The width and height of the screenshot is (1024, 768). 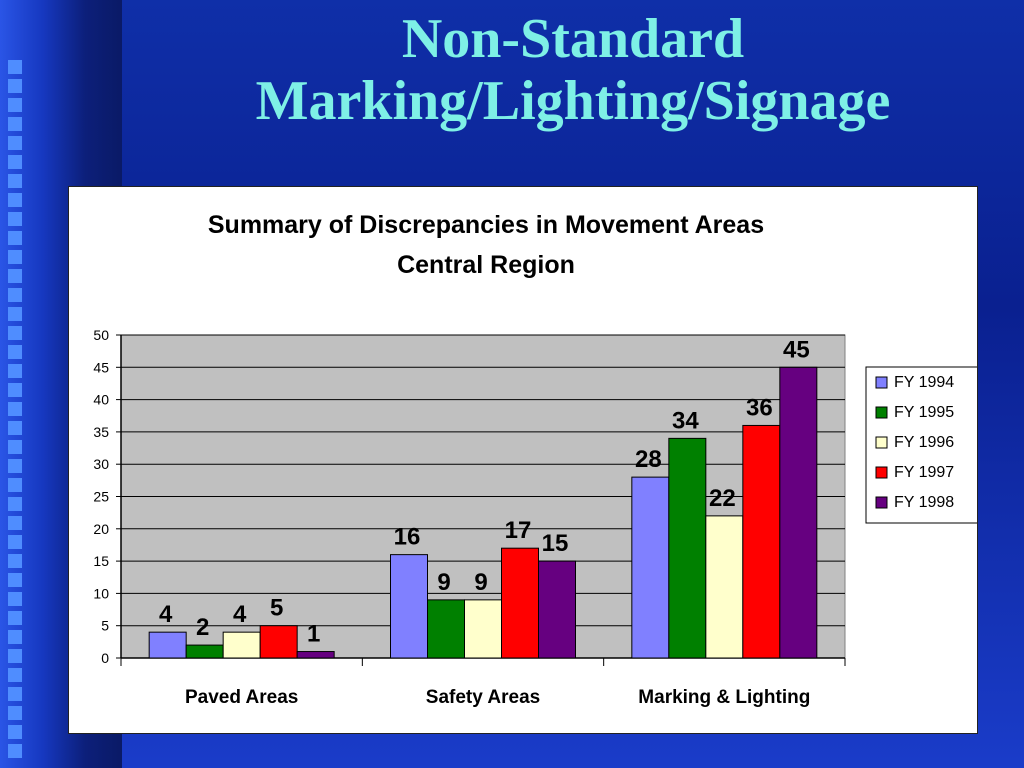 What do you see at coordinates (101, 335) in the screenshot?
I see `y-tick-label: 50` at bounding box center [101, 335].